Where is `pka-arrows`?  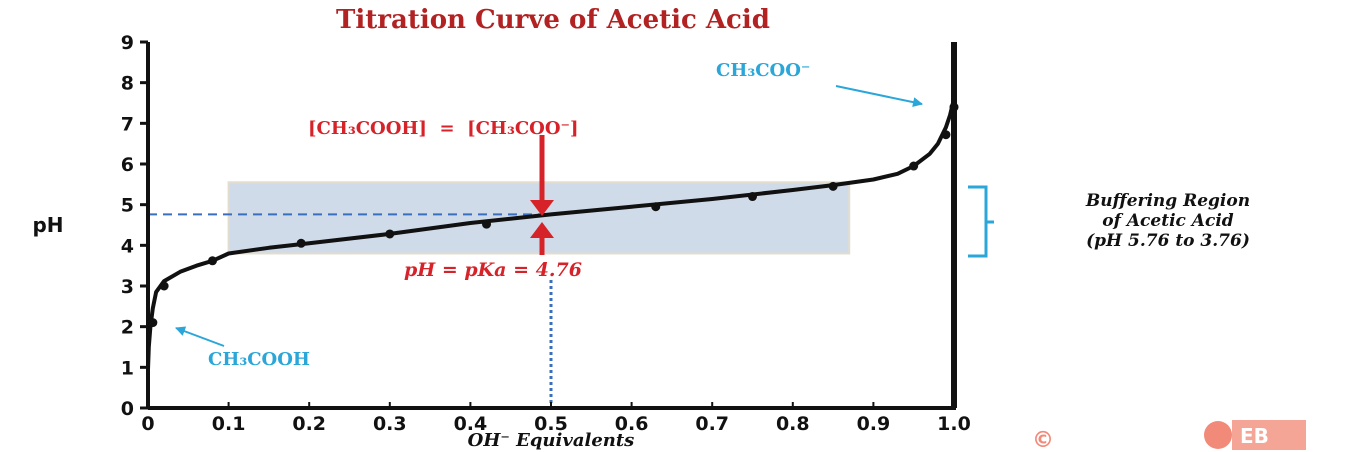
pka-arrows is located at coordinates (542, 195).